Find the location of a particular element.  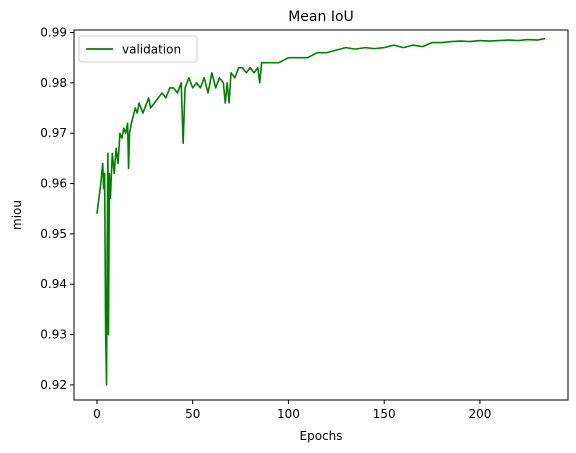

legend: validation is located at coordinates (138, 49).